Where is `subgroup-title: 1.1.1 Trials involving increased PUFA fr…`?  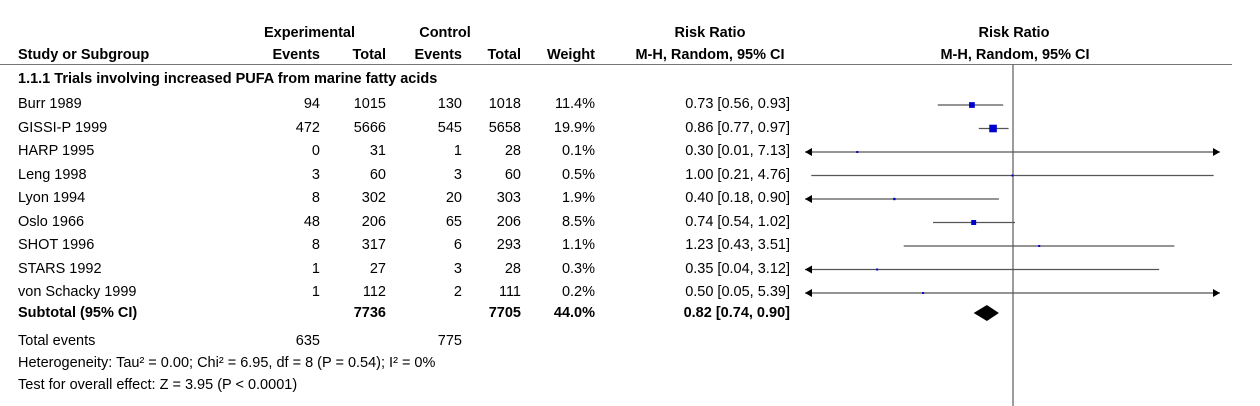 subgroup-title: 1.1.1 Trials involving increased PUFA fr… is located at coordinates (228, 79).